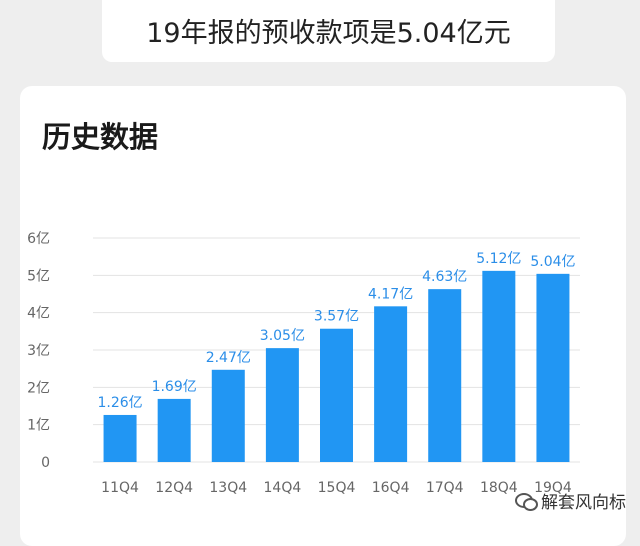 The width and height of the screenshot is (640, 546). What do you see at coordinates (391, 488) in the screenshot?
I see `x-tick-label: 16Q4` at bounding box center [391, 488].